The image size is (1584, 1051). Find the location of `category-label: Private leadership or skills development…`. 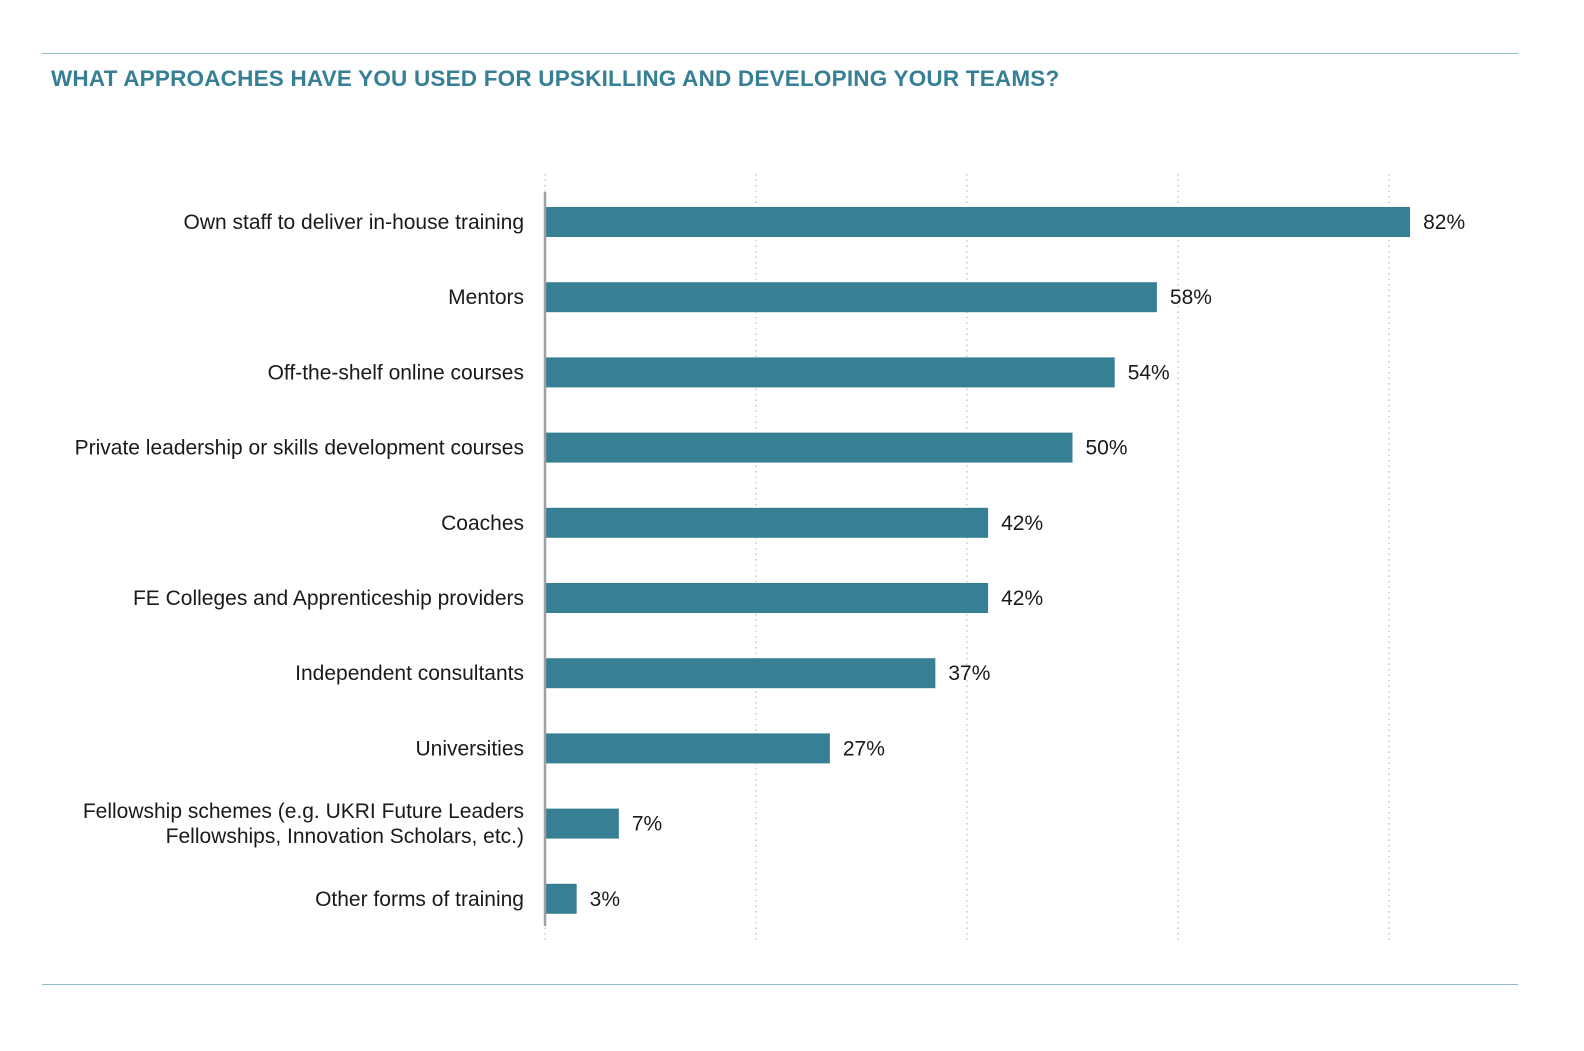

category-label: Private leadership or skills development… is located at coordinates (299, 448).